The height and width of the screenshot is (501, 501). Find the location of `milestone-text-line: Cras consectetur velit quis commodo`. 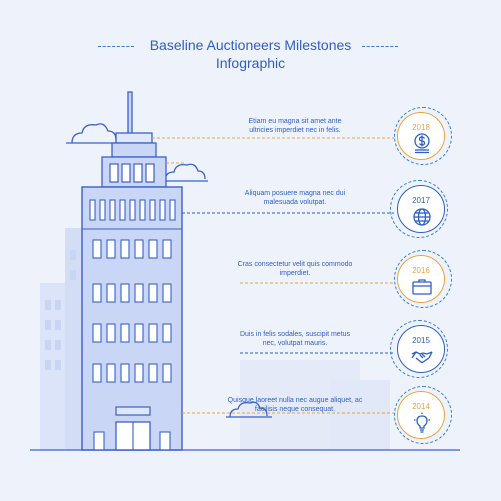

milestone-text-line: Cras consectetur velit quis commodo is located at coordinates (295, 264).